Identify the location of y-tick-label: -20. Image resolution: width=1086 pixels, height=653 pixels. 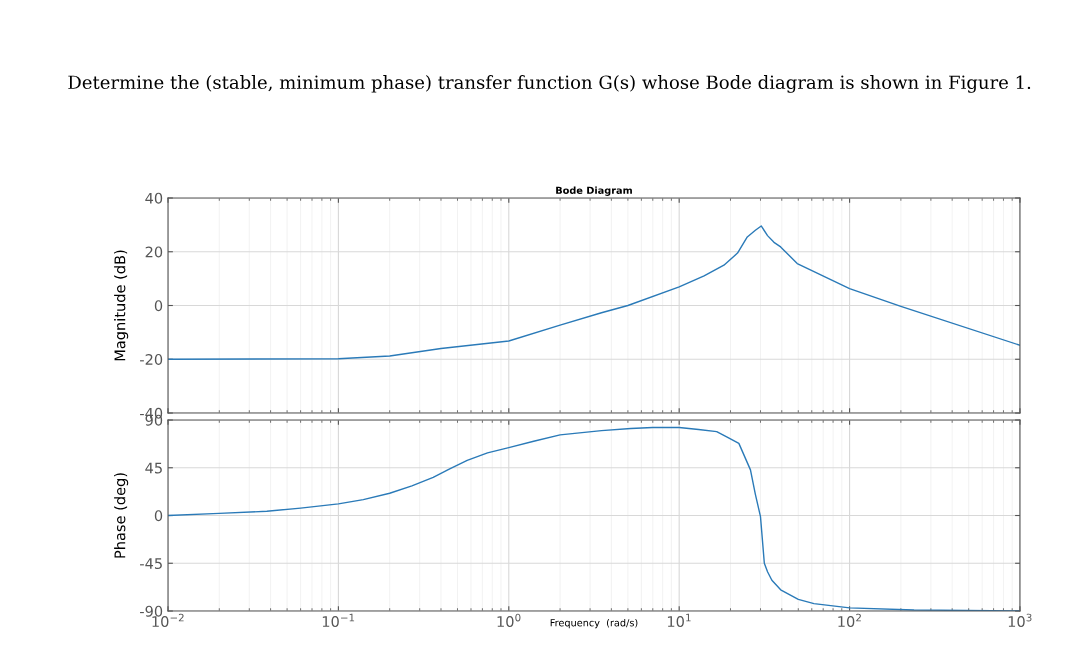
(151, 359).